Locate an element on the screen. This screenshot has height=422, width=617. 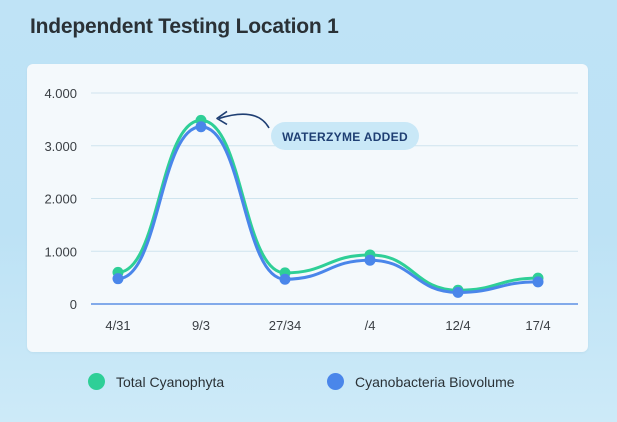
annotation-badge is located at coordinates (345, 136).